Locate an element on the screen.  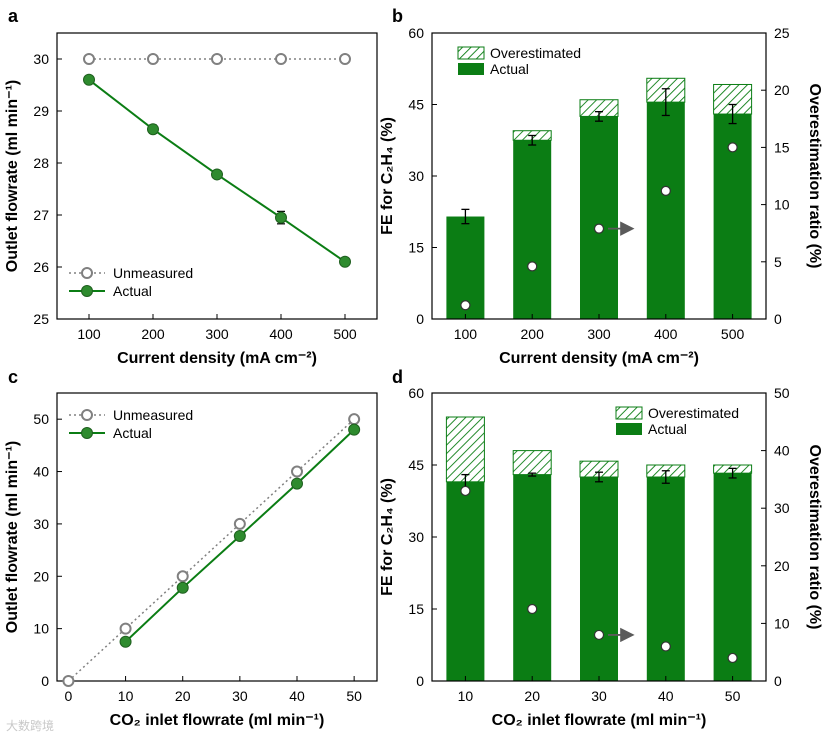
watermark-text: 大数跨境 is located at coordinates (30, 725).